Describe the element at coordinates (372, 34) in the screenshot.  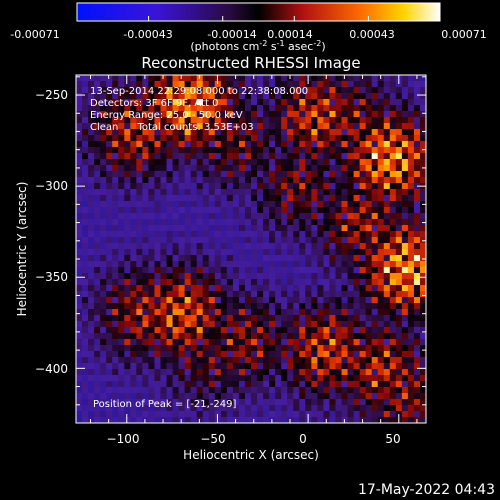
I see `colorbar-tick-label-4: 0.00043` at that location.